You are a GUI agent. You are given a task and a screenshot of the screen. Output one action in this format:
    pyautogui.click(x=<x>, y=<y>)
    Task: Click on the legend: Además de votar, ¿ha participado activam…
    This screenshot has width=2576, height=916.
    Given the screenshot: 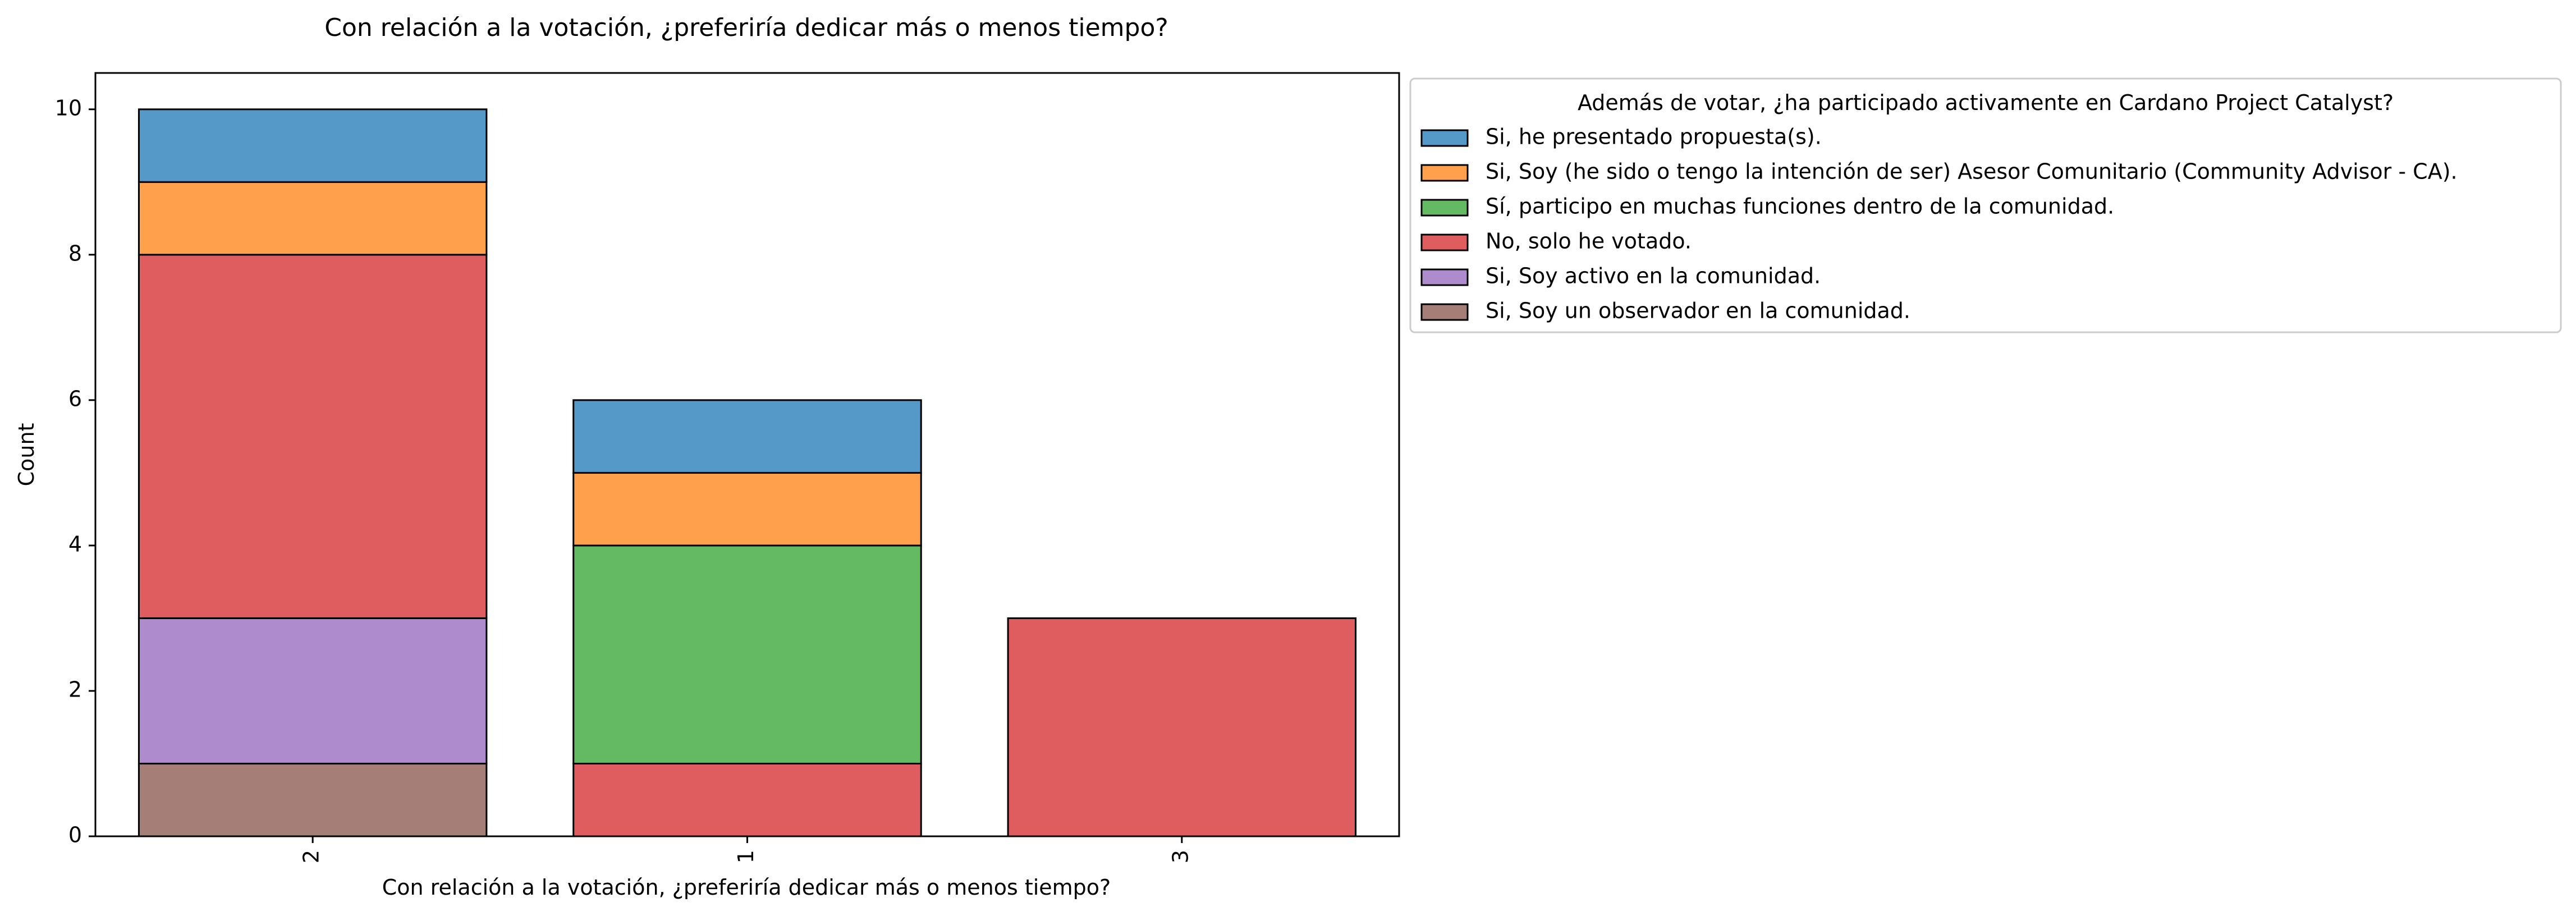 What is the action you would take?
    pyautogui.click(x=1985, y=205)
    